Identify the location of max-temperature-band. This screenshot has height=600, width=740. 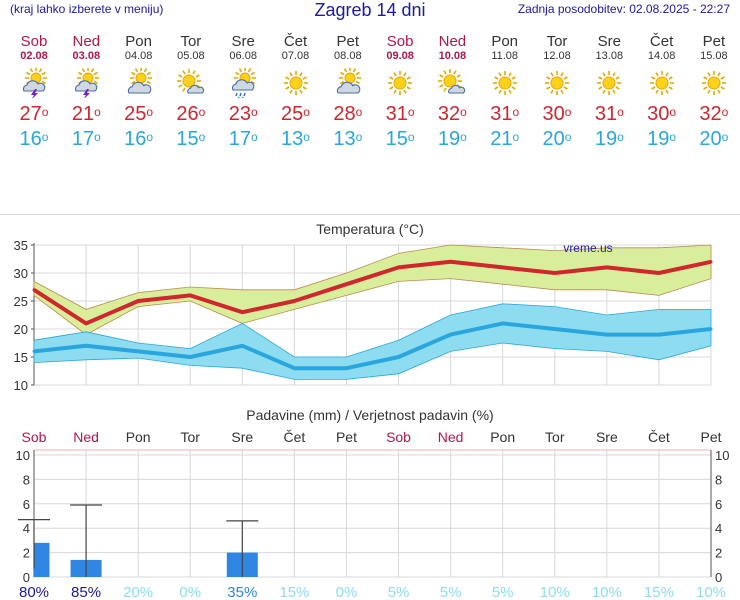
(372, 290).